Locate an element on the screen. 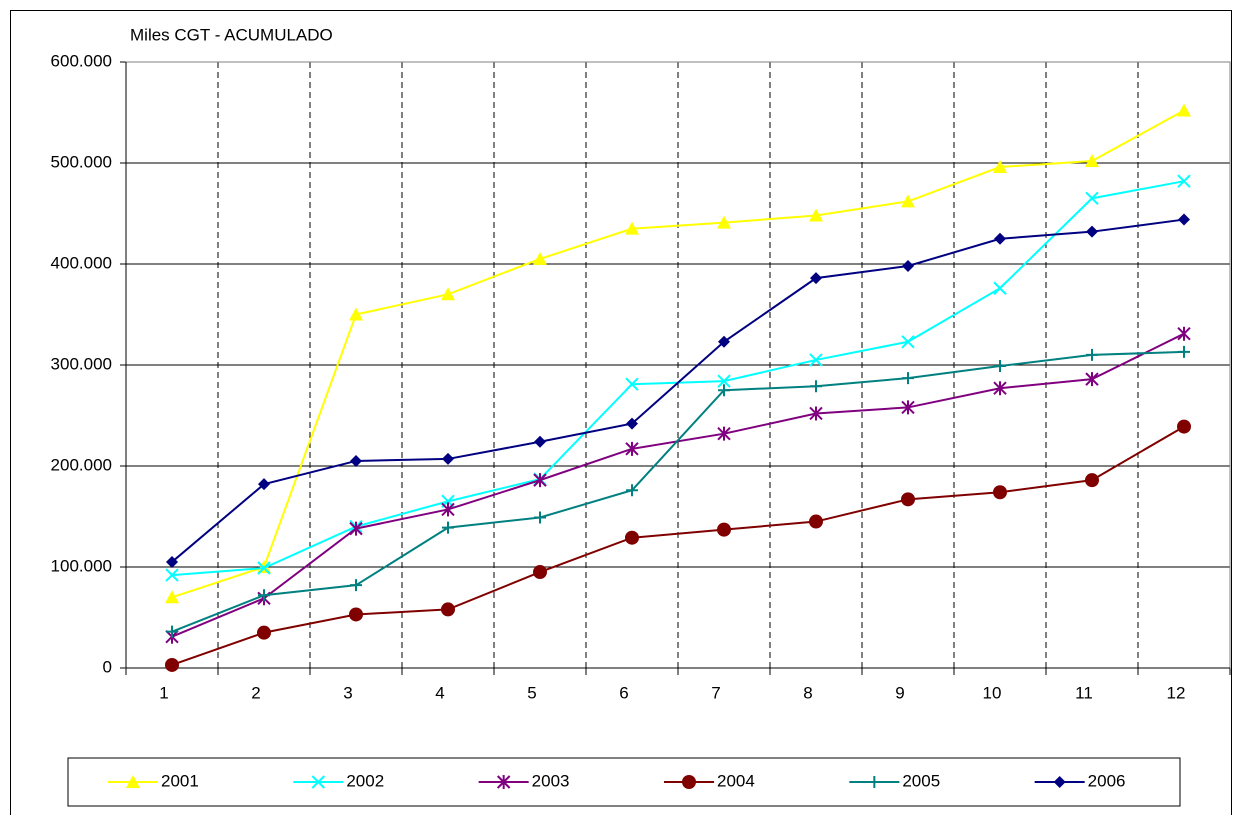 The width and height of the screenshot is (1242, 815). x-tick-label: 7 is located at coordinates (715, 692).